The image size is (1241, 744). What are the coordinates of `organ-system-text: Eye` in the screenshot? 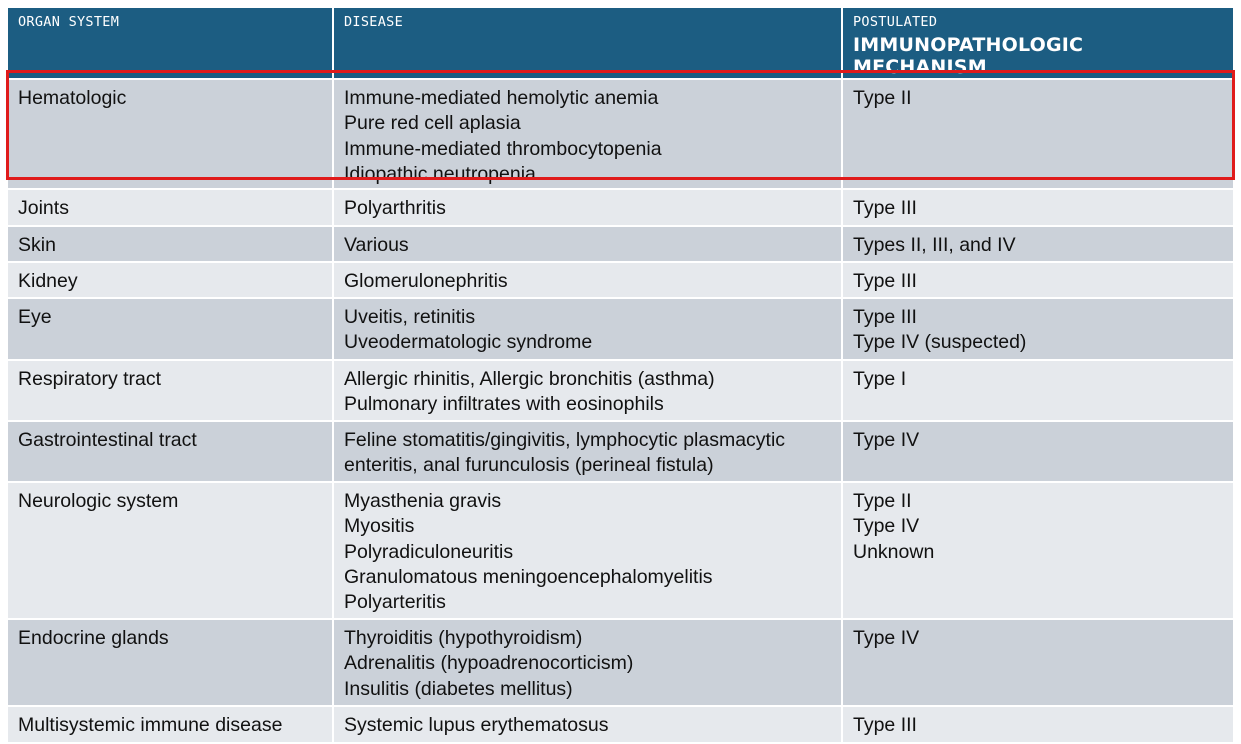 It's located at (35, 317).